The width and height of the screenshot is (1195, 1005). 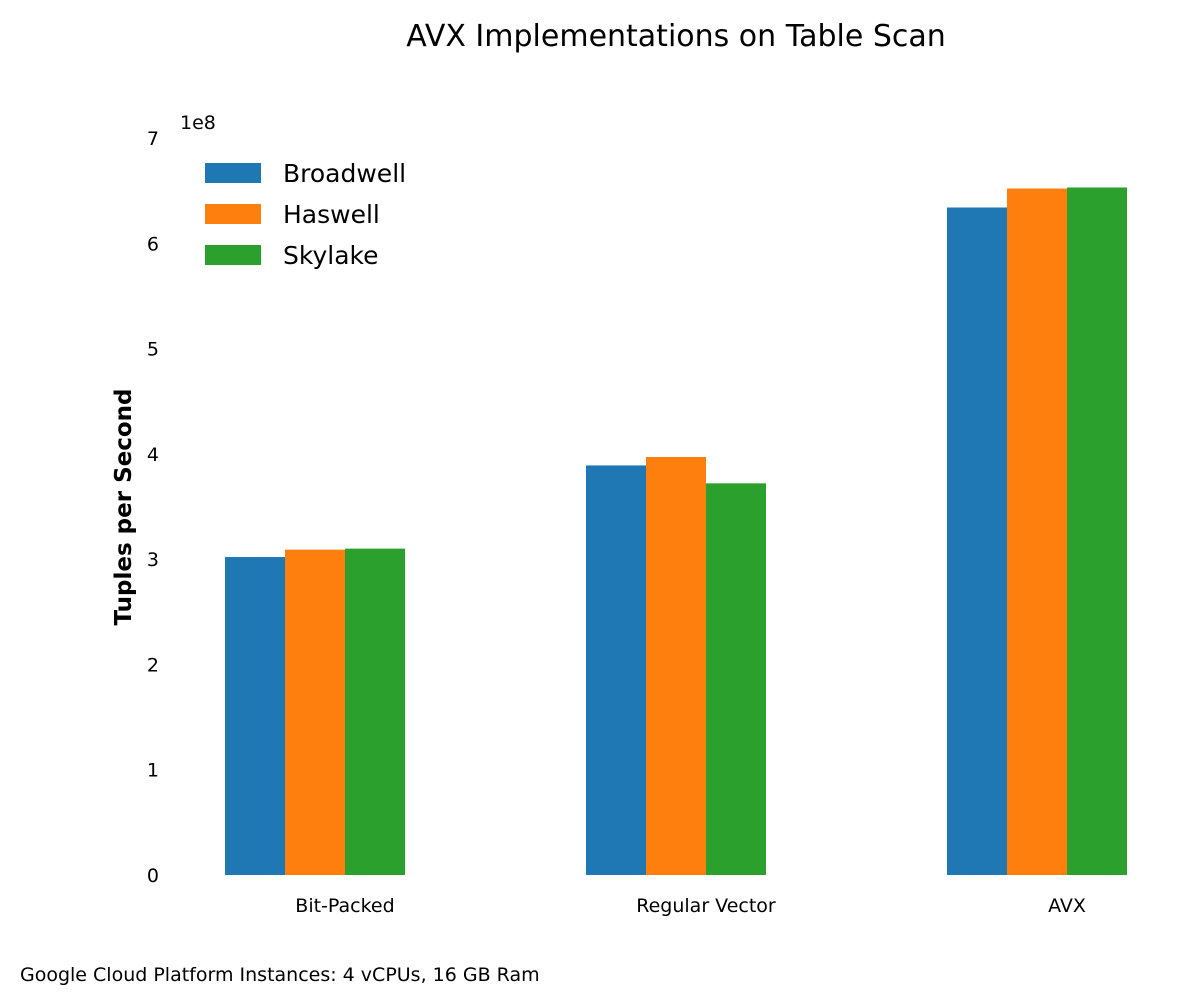 What do you see at coordinates (153, 244) in the screenshot?
I see `y-tick-label: 6` at bounding box center [153, 244].